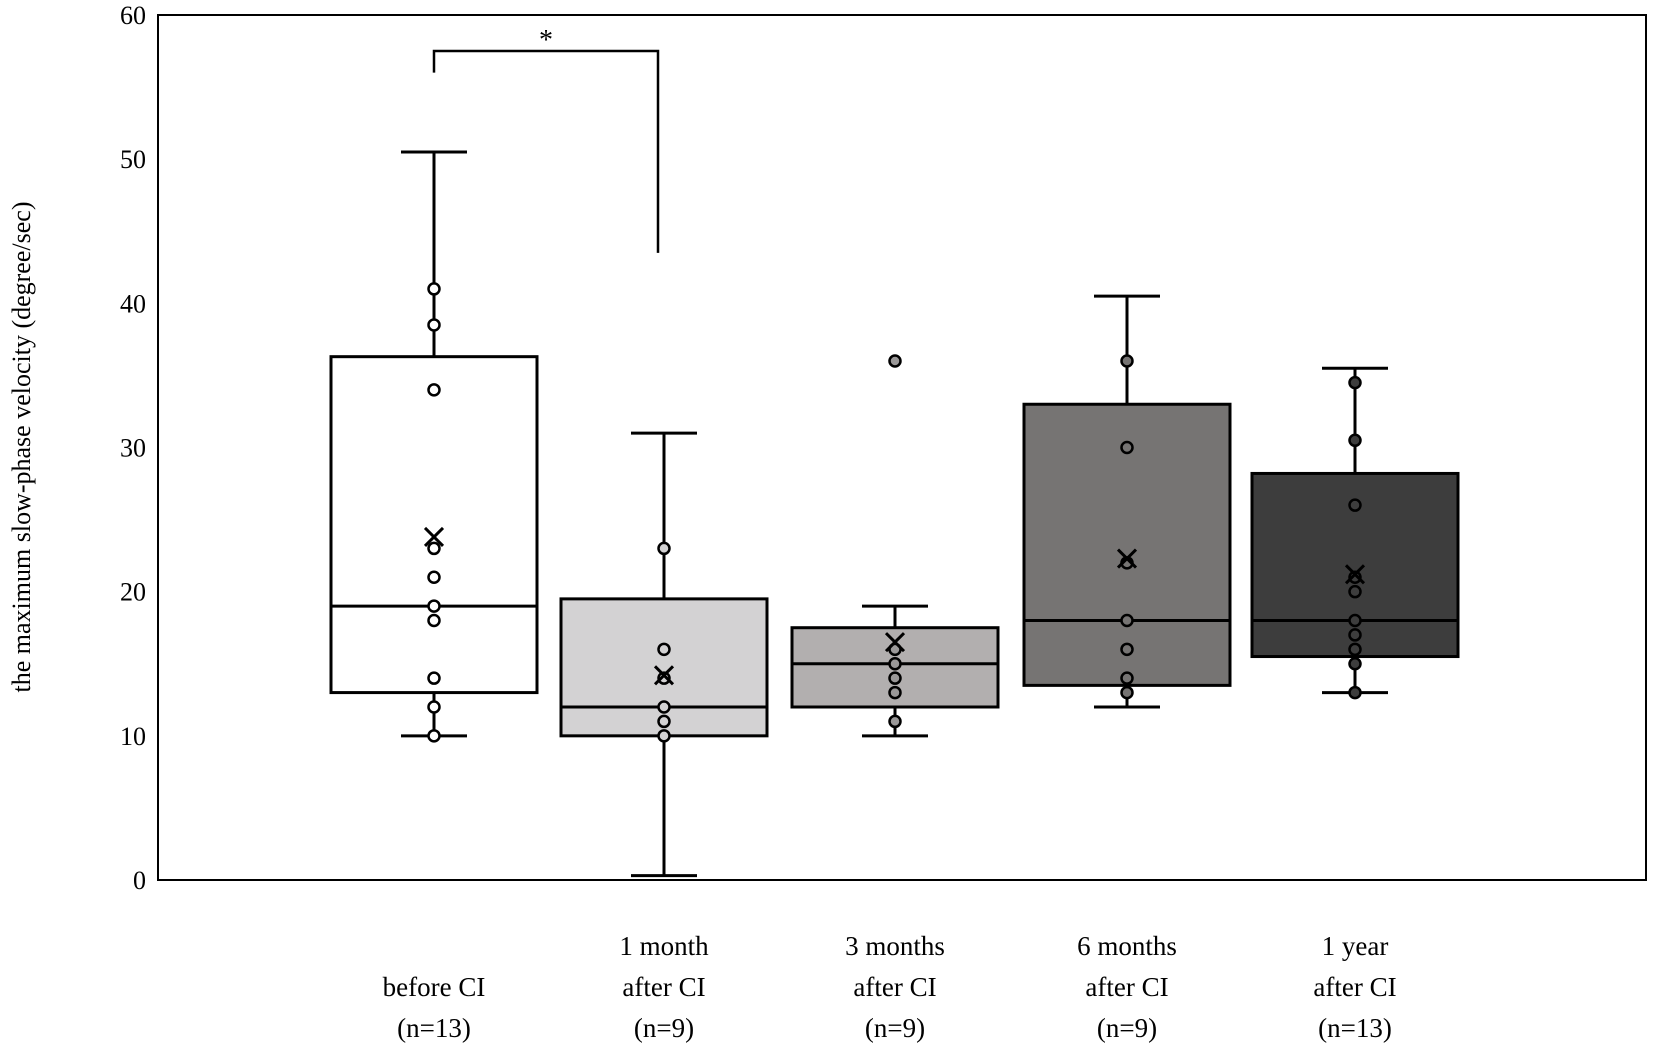 The height and width of the screenshot is (1052, 1654). What do you see at coordinates (1127, 946) in the screenshot?
I see `x-category-label: 6 months` at bounding box center [1127, 946].